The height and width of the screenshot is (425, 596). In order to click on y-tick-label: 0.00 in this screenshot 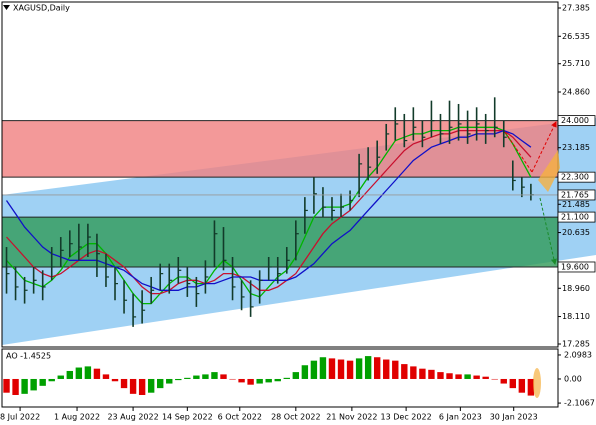, I will do `click(573, 378)`.